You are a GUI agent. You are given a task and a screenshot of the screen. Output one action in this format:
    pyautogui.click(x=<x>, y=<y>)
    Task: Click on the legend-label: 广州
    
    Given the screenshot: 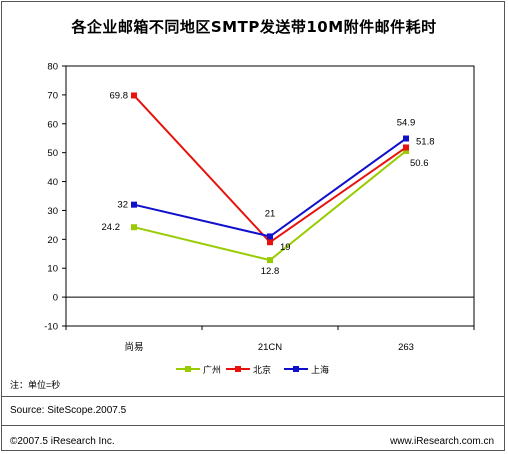 What is the action you would take?
    pyautogui.click(x=212, y=370)
    